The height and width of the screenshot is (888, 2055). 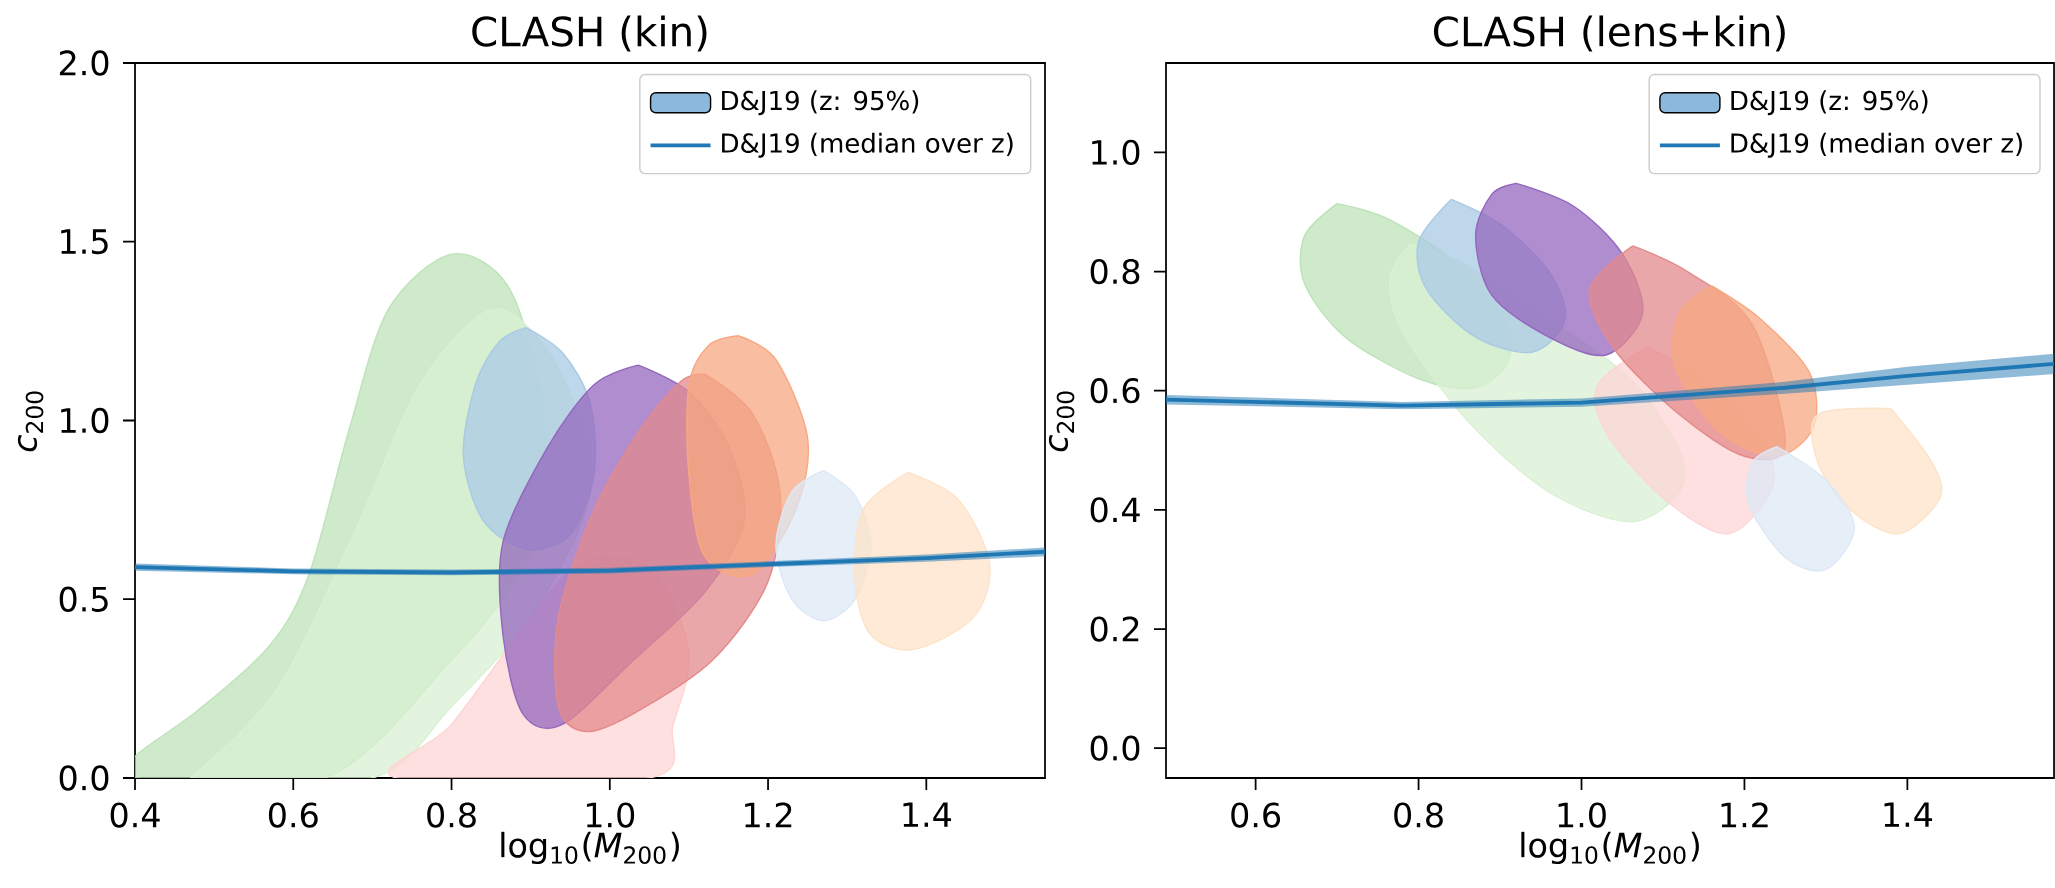 I want to click on y-tick-label: 0.2, so click(x=1114, y=629).